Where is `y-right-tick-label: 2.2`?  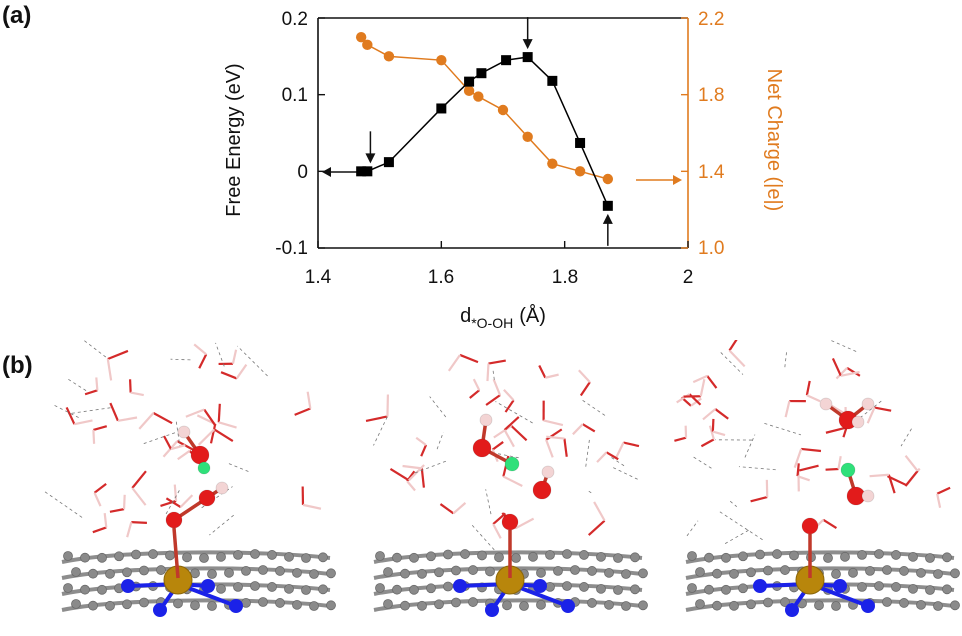
y-right-tick-label: 2.2 is located at coordinates (711, 19).